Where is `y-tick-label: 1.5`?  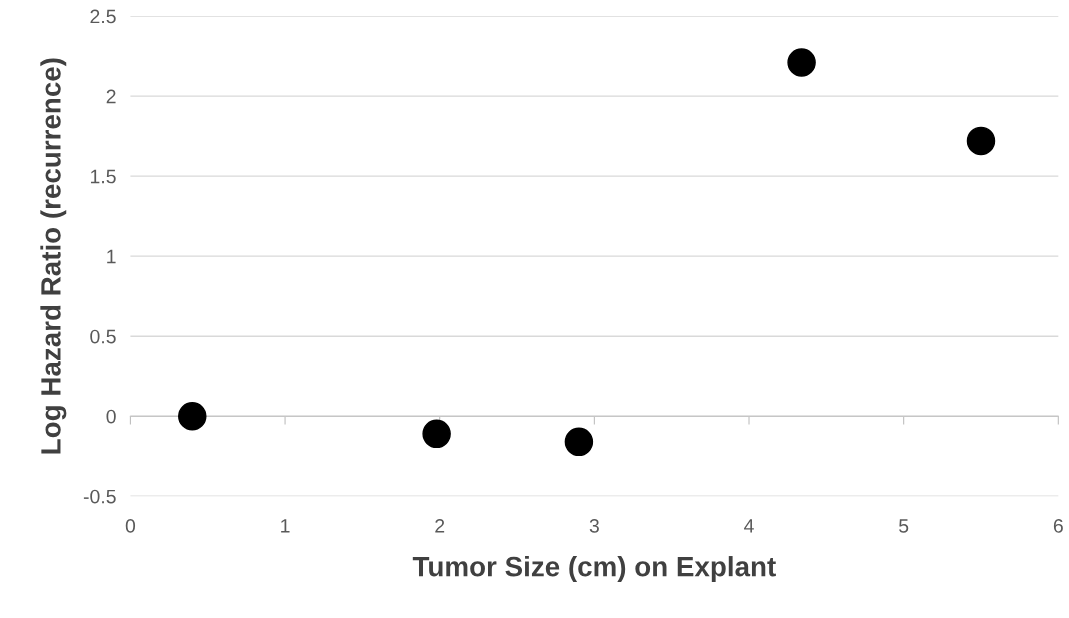 y-tick-label: 1.5 is located at coordinates (103, 176).